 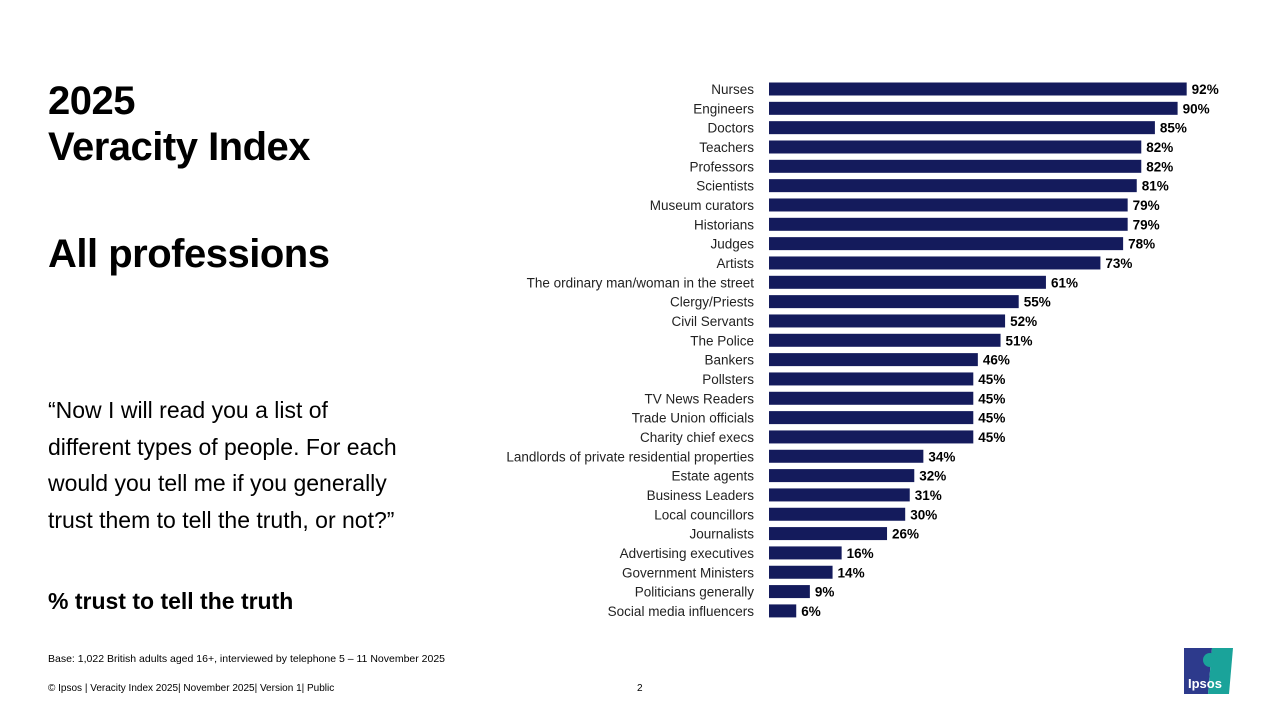 What do you see at coordinates (724, 224) in the screenshot?
I see `category-label: Historians` at bounding box center [724, 224].